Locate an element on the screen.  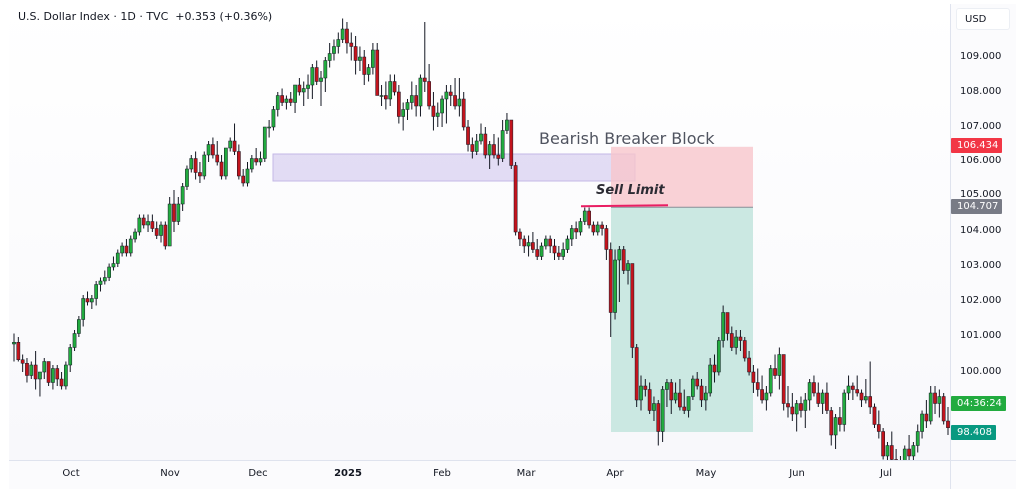
time-label: Apr is located at coordinates (615, 473).